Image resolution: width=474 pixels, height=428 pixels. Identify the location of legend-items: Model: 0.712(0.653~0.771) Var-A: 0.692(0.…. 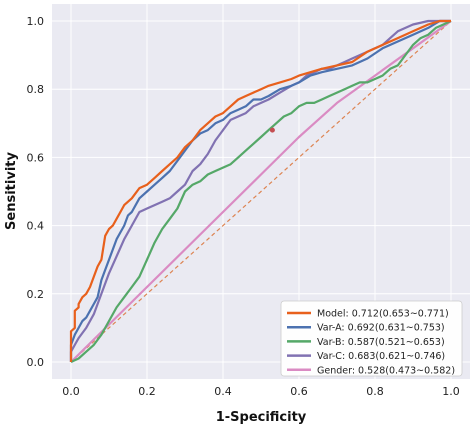
(371, 342).